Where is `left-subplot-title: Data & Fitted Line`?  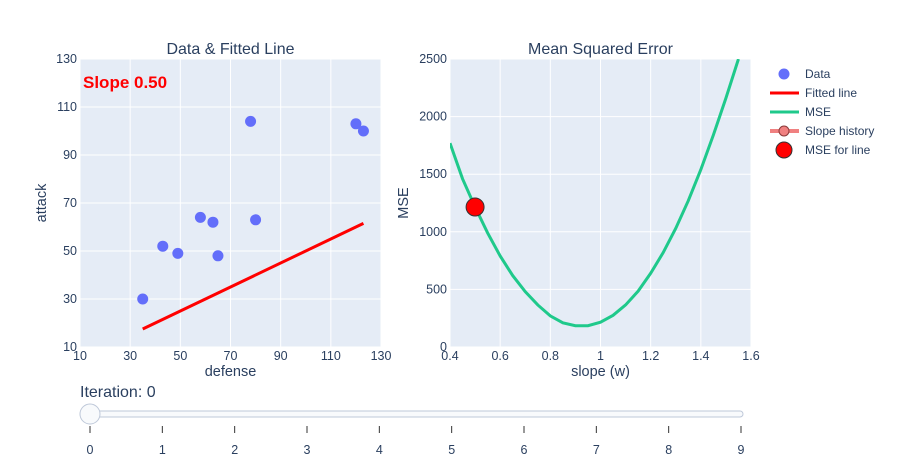
left-subplot-title: Data & Fitted Line is located at coordinates (230, 49).